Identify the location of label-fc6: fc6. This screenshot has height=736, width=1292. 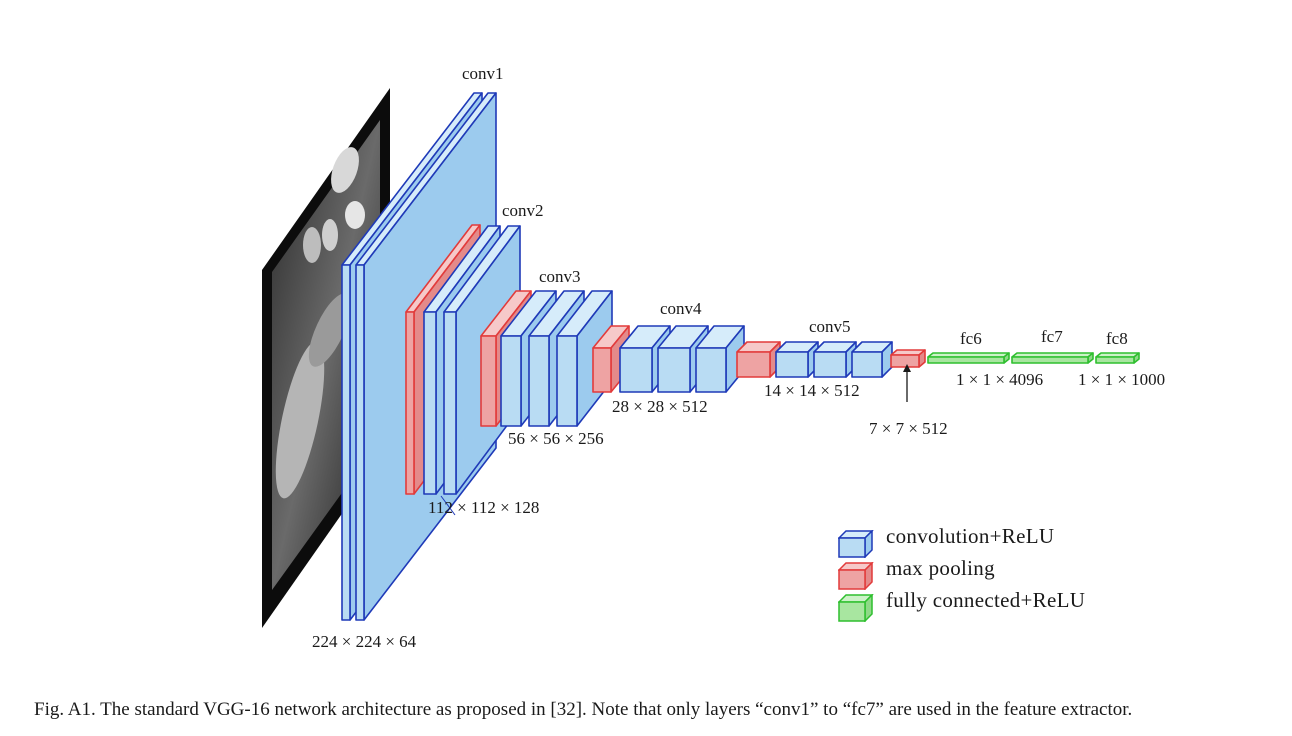
(971, 338).